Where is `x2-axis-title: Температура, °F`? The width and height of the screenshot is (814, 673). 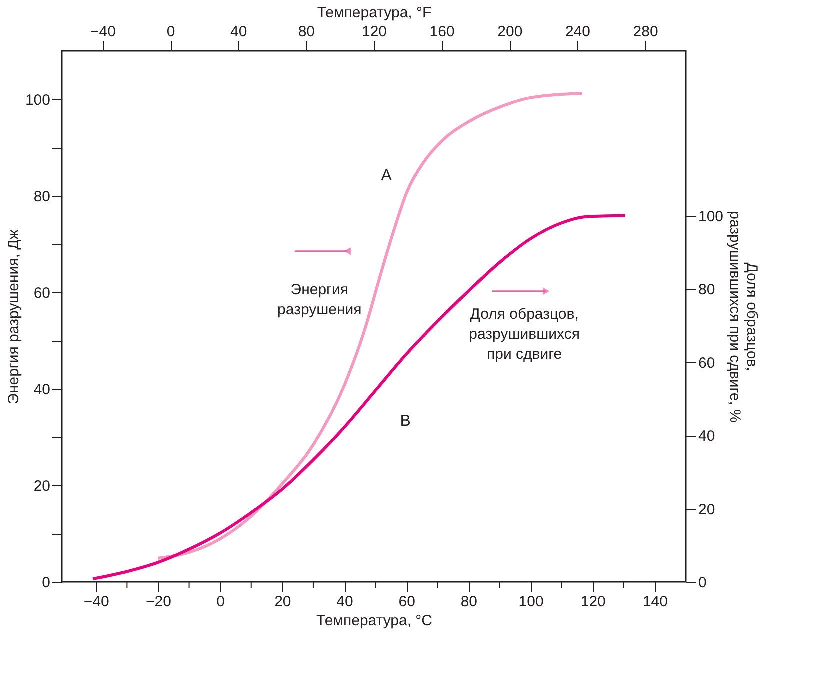
x2-axis-title: Температура, °F is located at coordinates (374, 13).